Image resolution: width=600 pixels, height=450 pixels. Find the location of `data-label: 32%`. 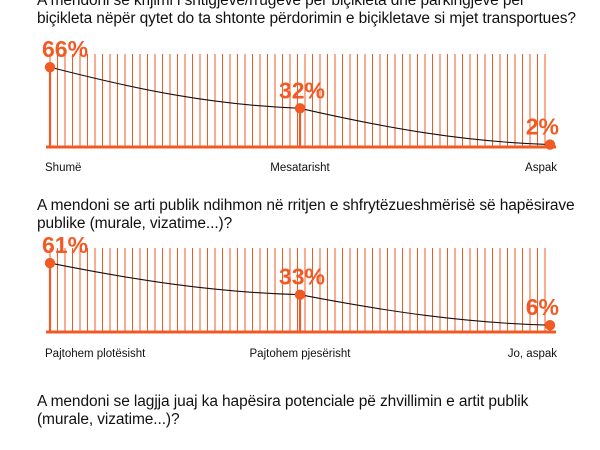

data-label: 32% is located at coordinates (302, 90).